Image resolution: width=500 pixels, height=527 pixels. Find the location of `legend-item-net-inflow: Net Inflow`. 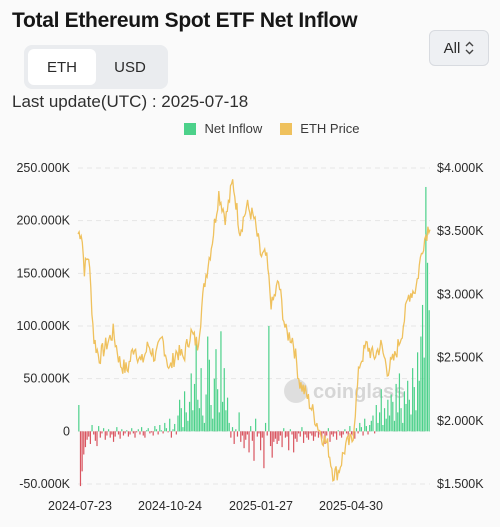

legend-item-net-inflow: Net Inflow is located at coordinates (223, 128).